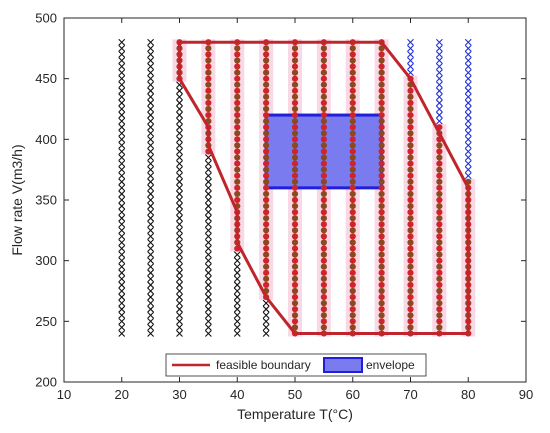 The height and width of the screenshot is (433, 550). What do you see at coordinates (295, 414) in the screenshot?
I see `x-axis-label: Temperature T(°C)` at bounding box center [295, 414].